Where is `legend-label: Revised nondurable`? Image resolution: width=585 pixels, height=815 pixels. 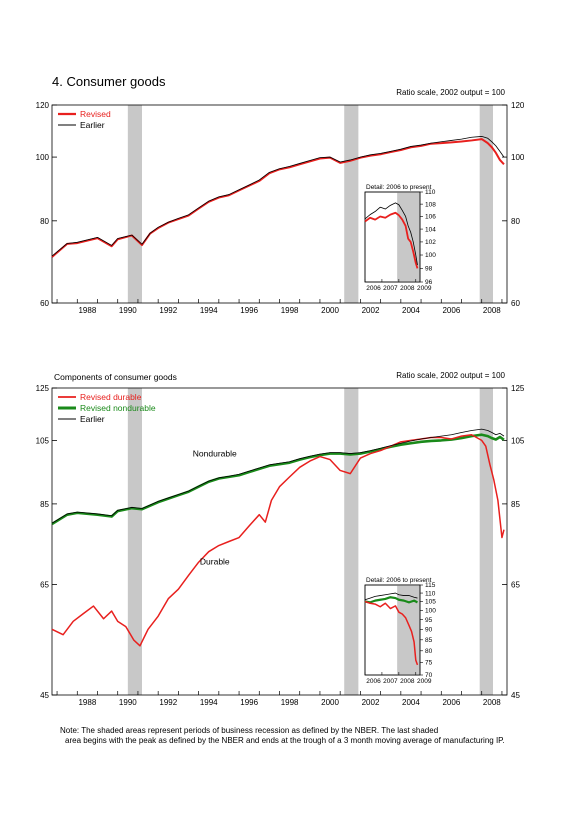
legend-label: Revised nondurable is located at coordinates (118, 408).